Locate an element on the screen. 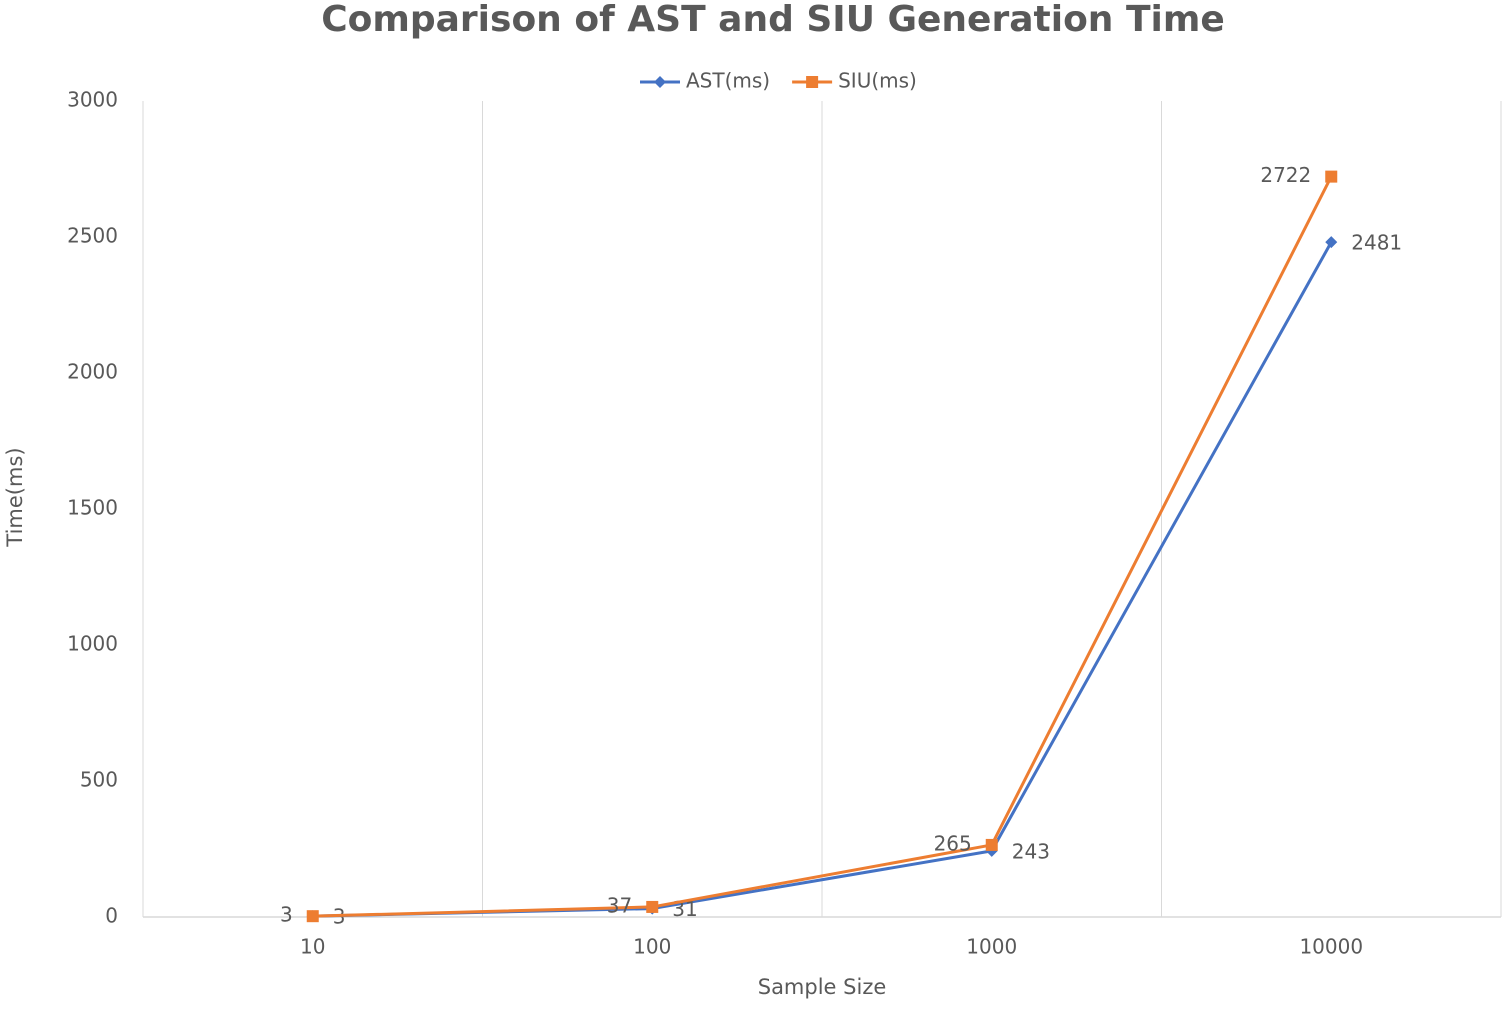 The height and width of the screenshot is (1009, 1505). x-tick-label: 100 is located at coordinates (652, 947).